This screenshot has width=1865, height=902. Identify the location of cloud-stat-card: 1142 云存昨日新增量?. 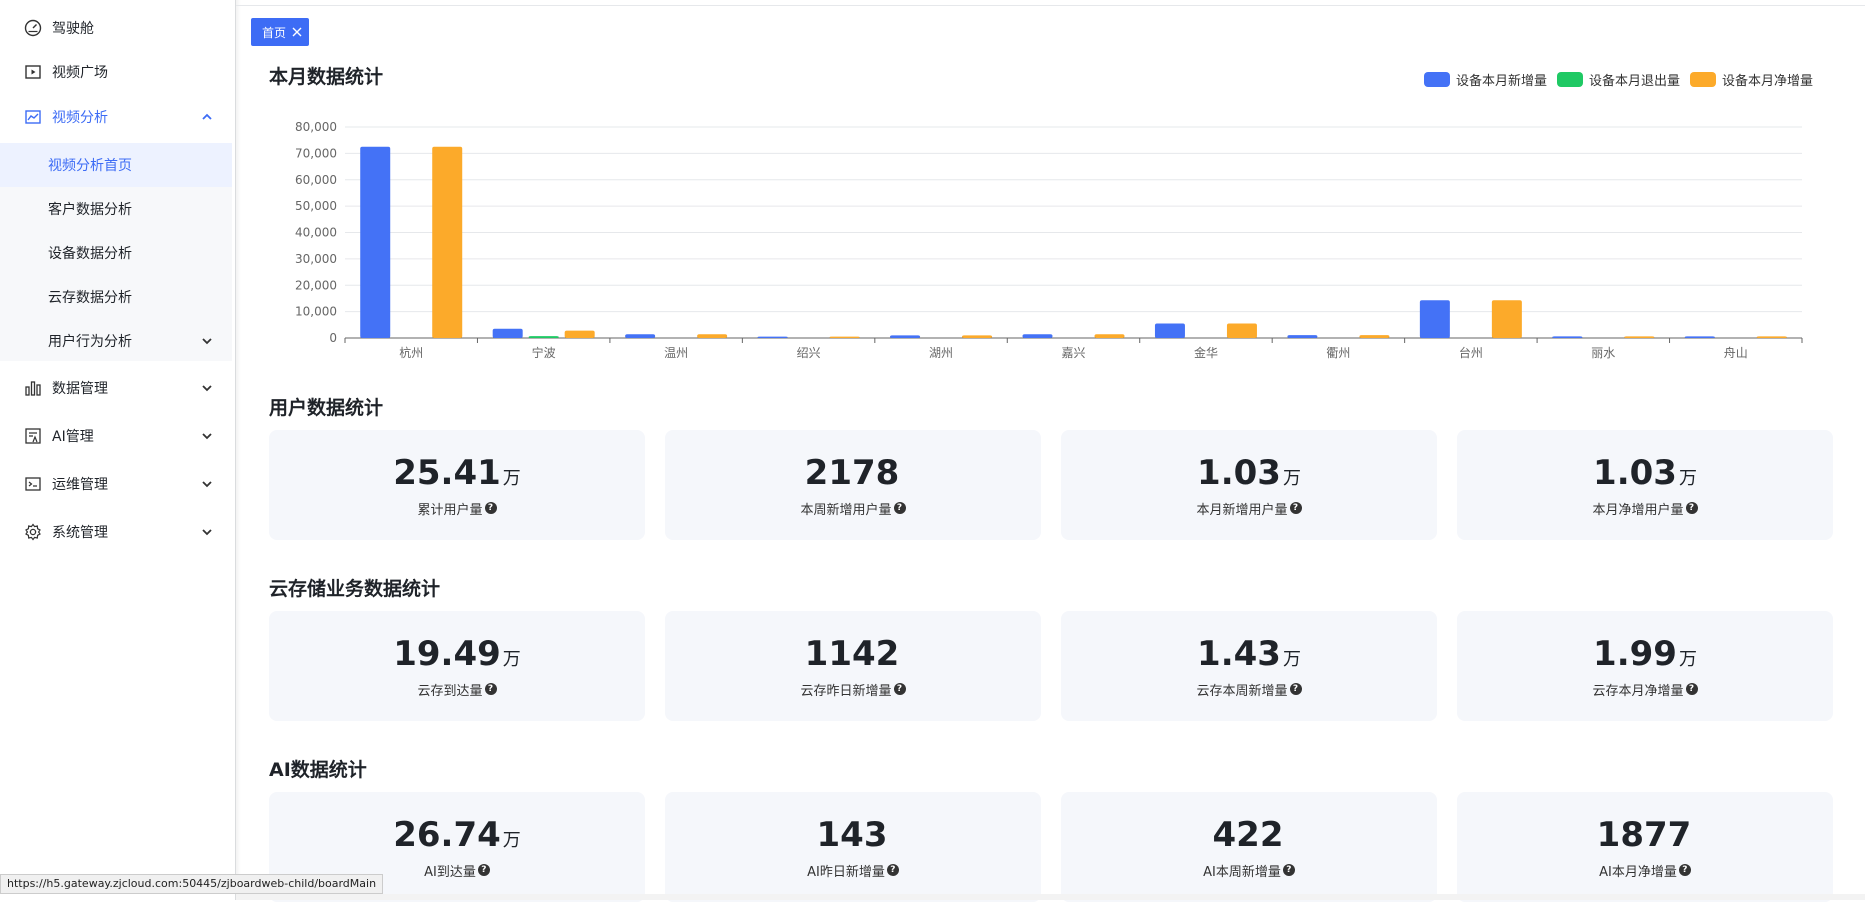
(853, 666).